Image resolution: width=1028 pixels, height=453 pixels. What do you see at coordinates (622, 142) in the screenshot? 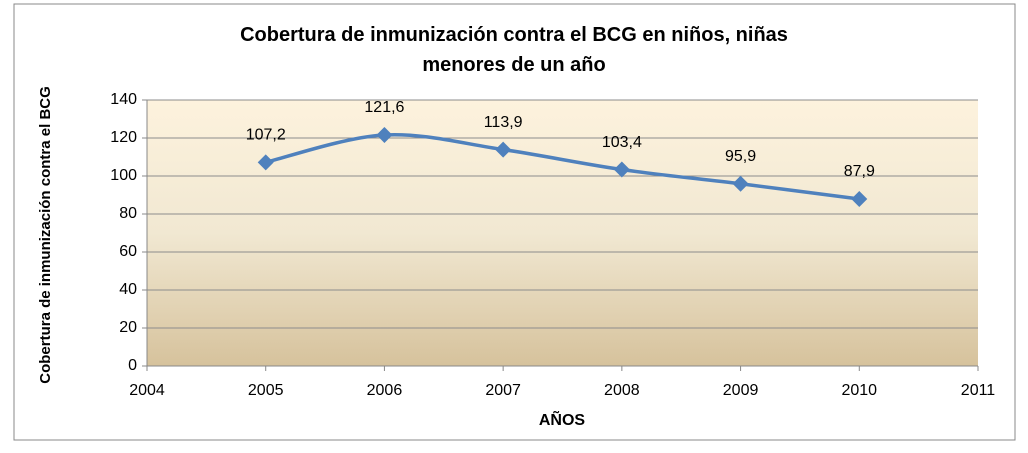
I see `data-label: 103,4` at bounding box center [622, 142].